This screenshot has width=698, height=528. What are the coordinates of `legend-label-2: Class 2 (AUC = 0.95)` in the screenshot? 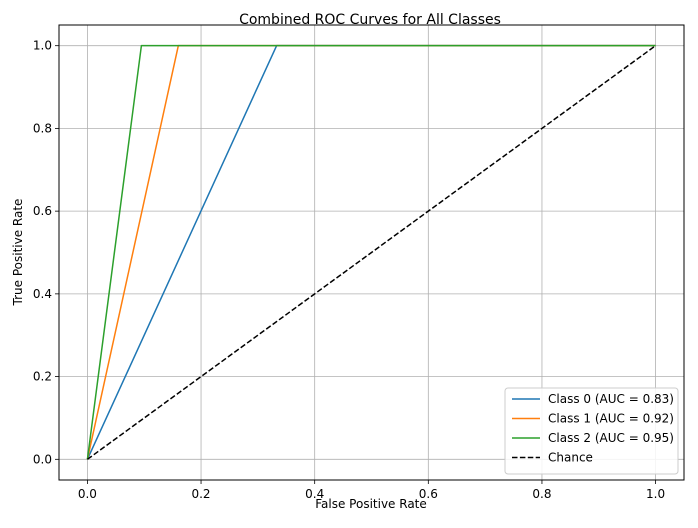 It's located at (611, 438).